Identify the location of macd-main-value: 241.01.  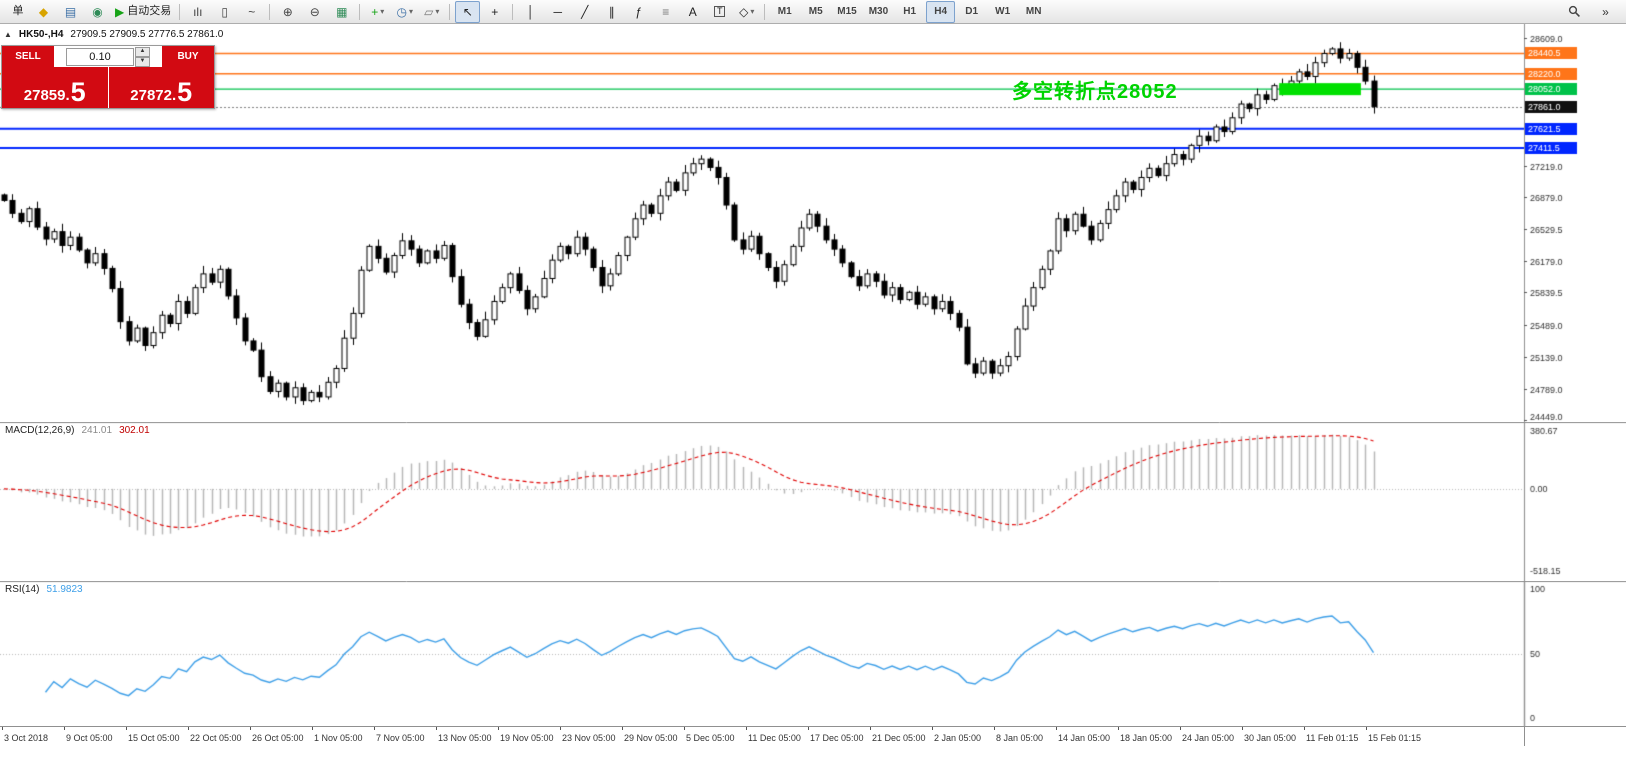
(97, 430).